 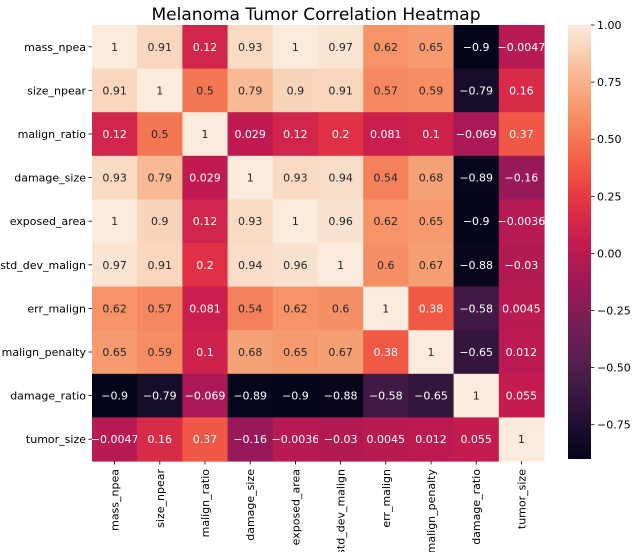 I want to click on colorbar-tick-label: −0.25, so click(x=614, y=311).